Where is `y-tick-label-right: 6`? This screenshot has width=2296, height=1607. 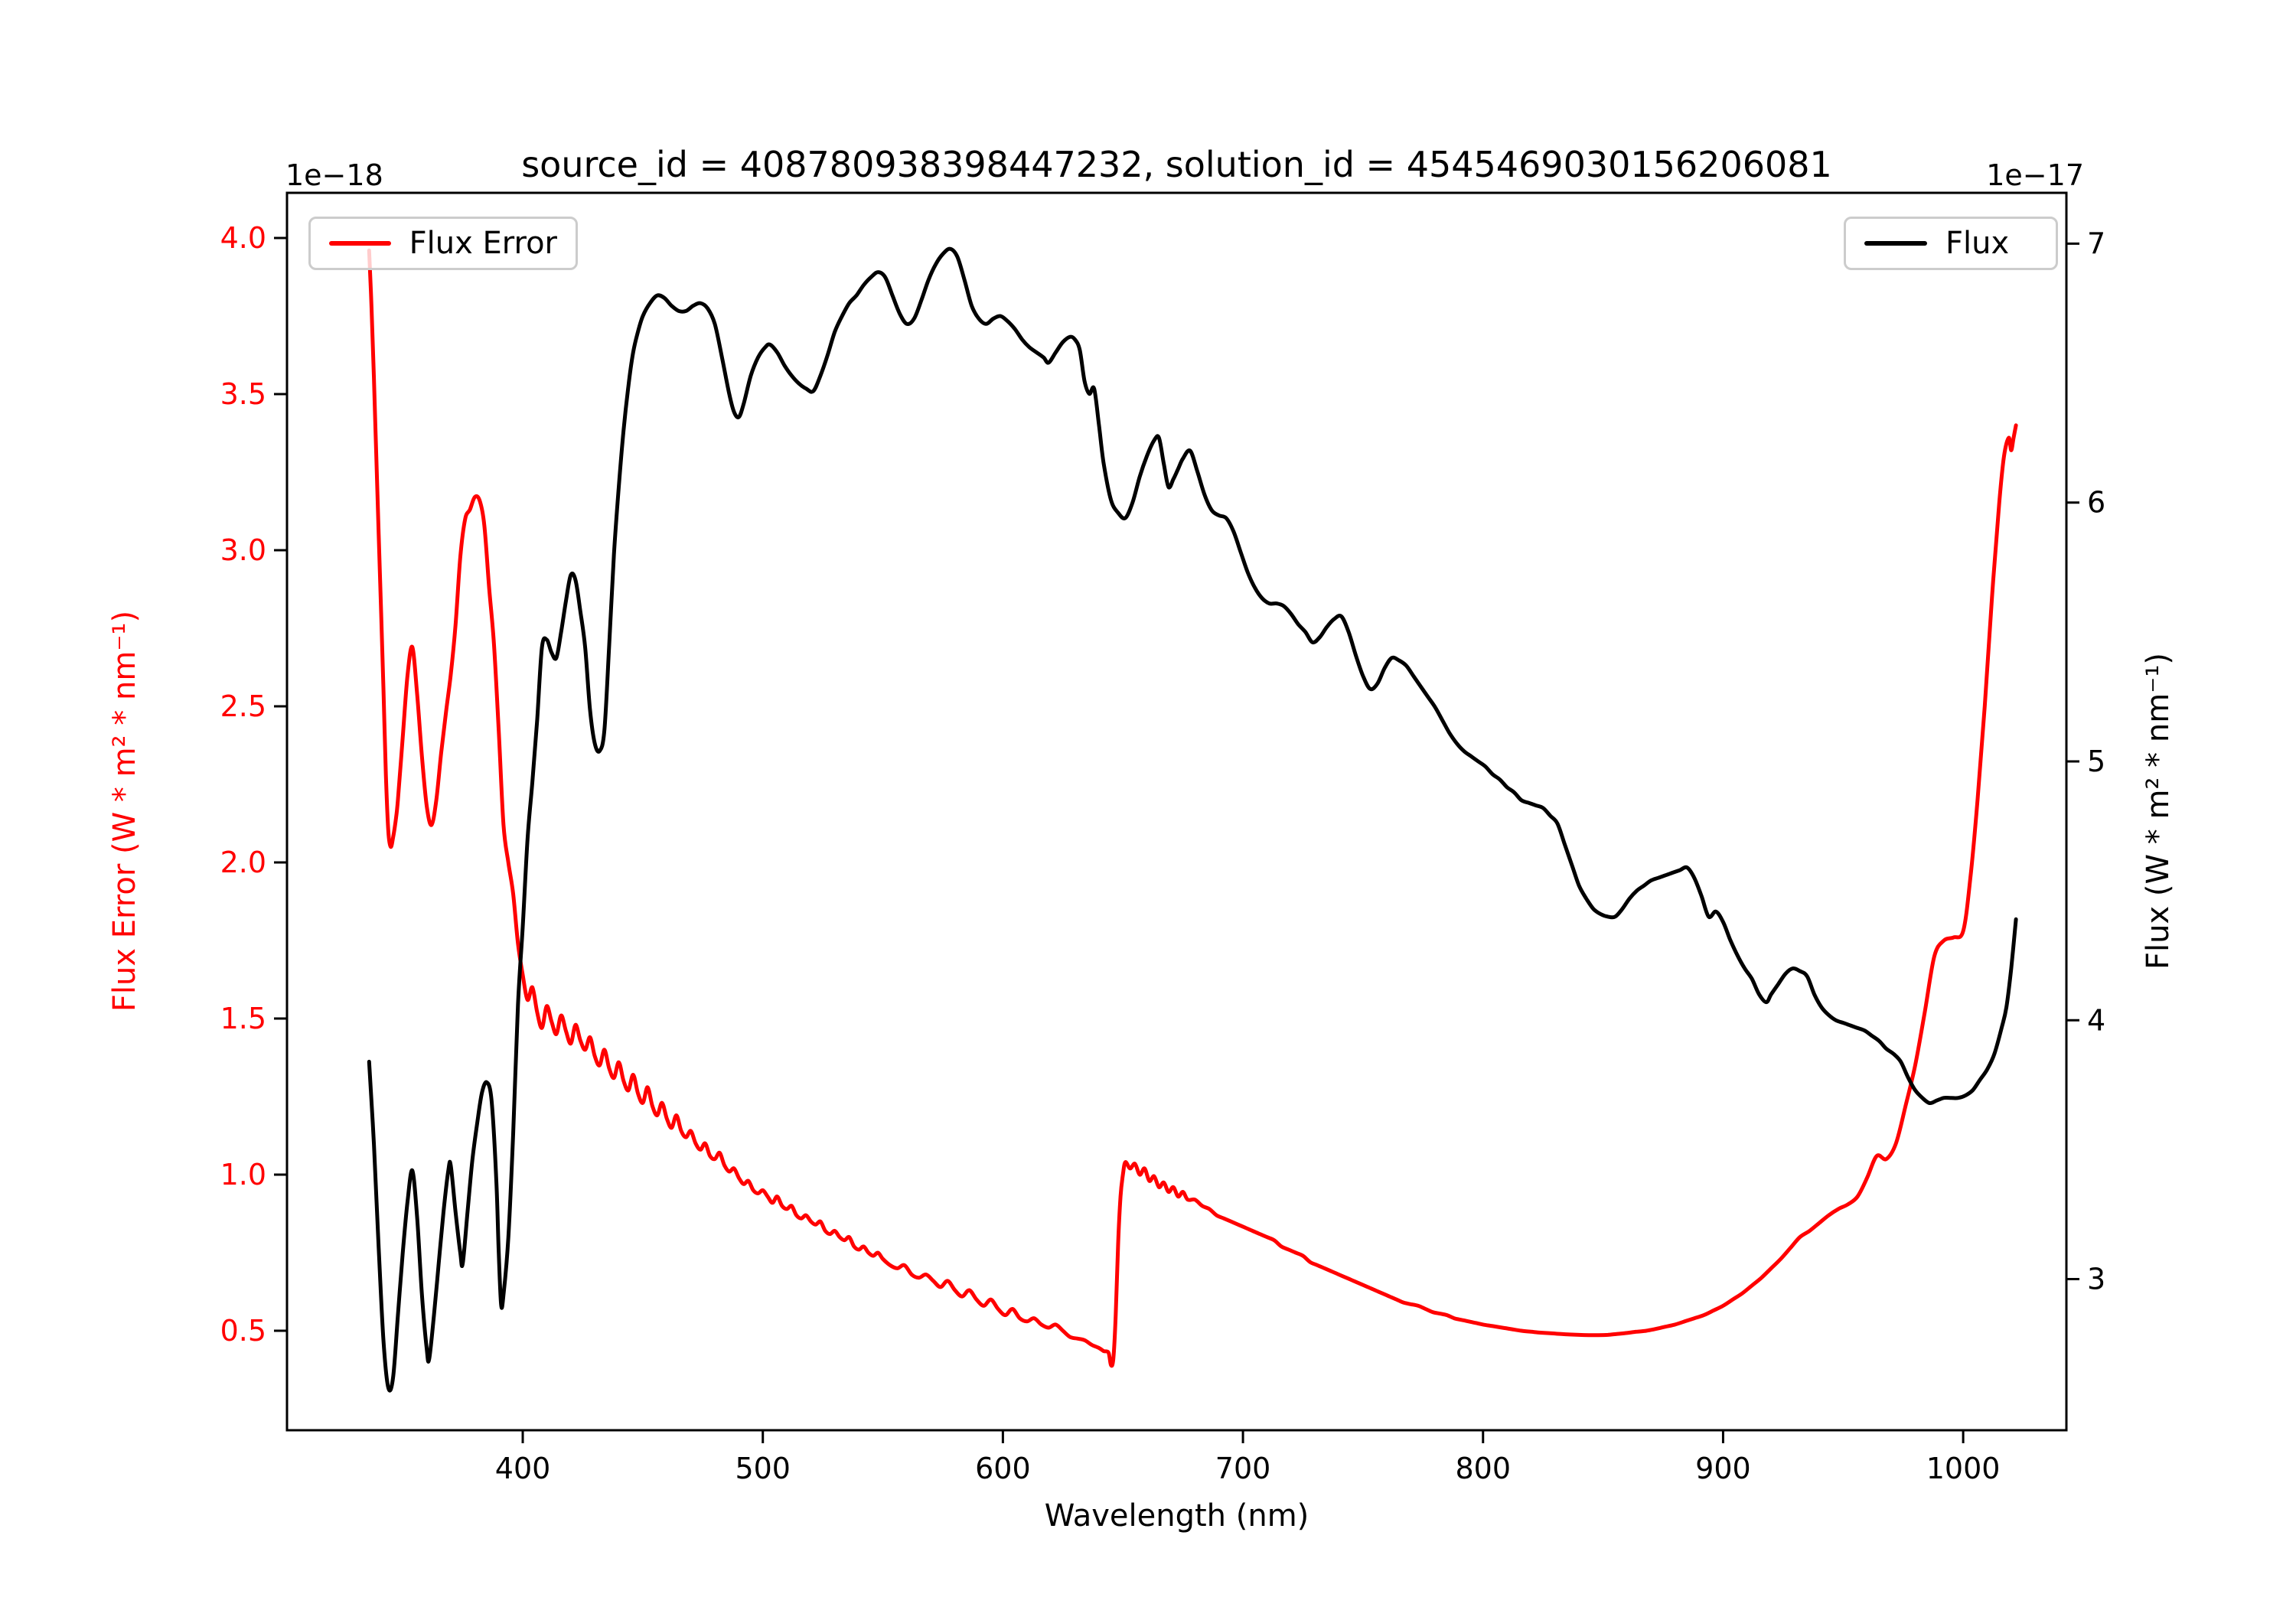 y-tick-label-right: 6 is located at coordinates (2096, 503).